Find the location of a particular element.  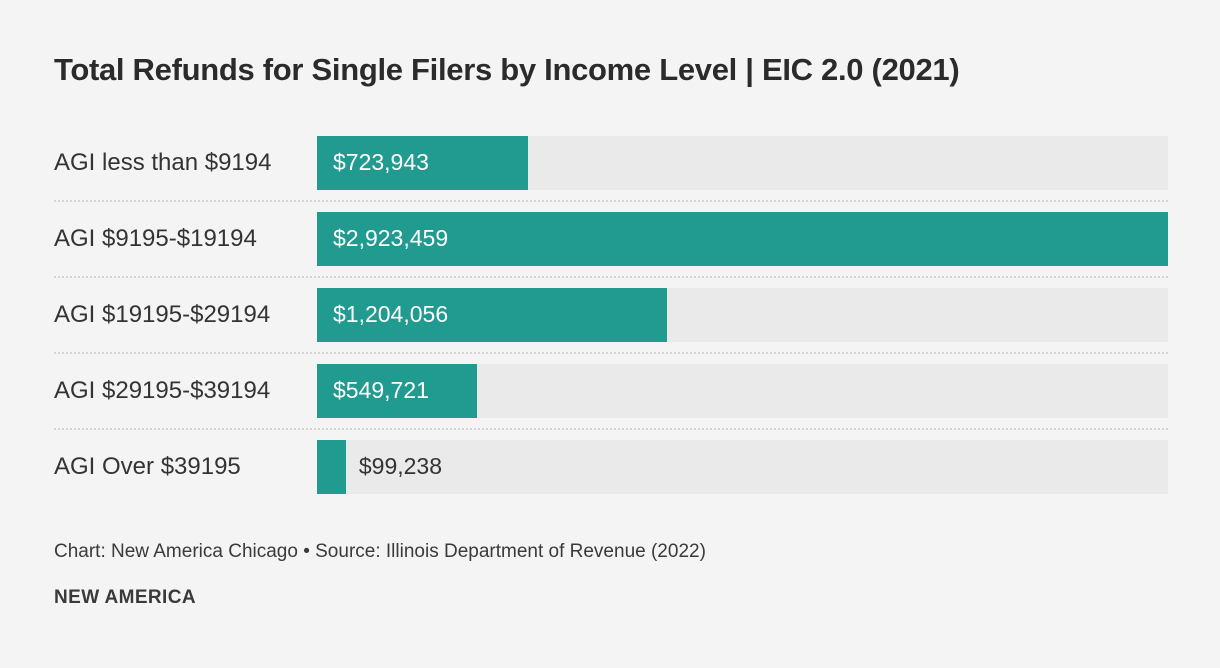

bar-track: $549,721 is located at coordinates (742, 390).